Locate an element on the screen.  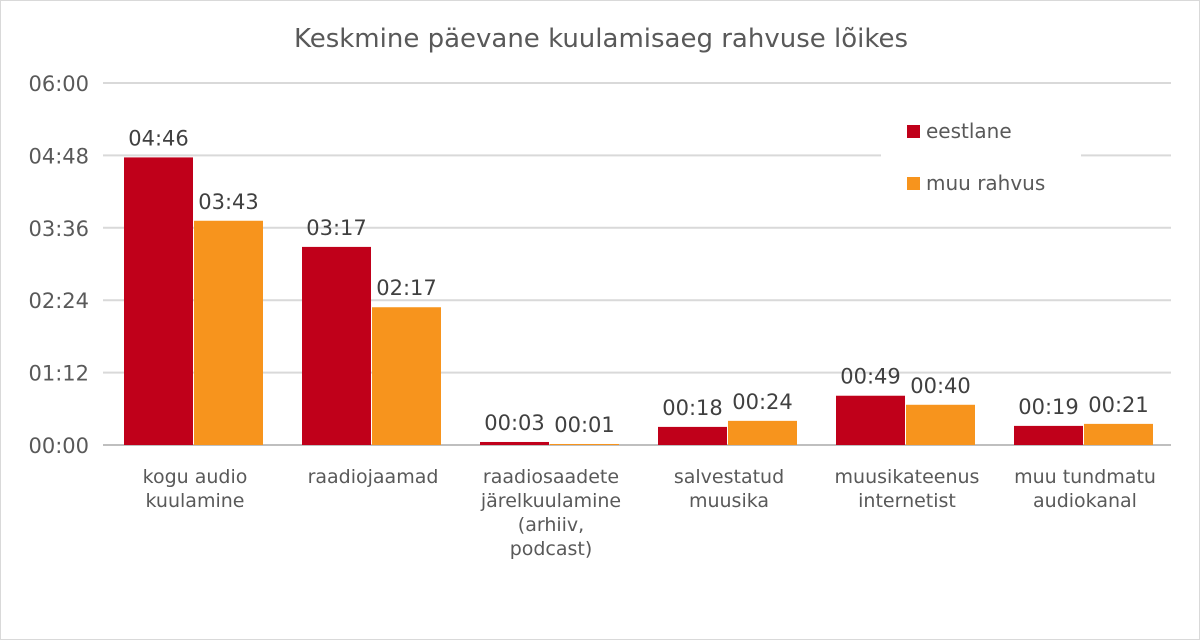
category-label-line: muusika is located at coordinates (729, 501).